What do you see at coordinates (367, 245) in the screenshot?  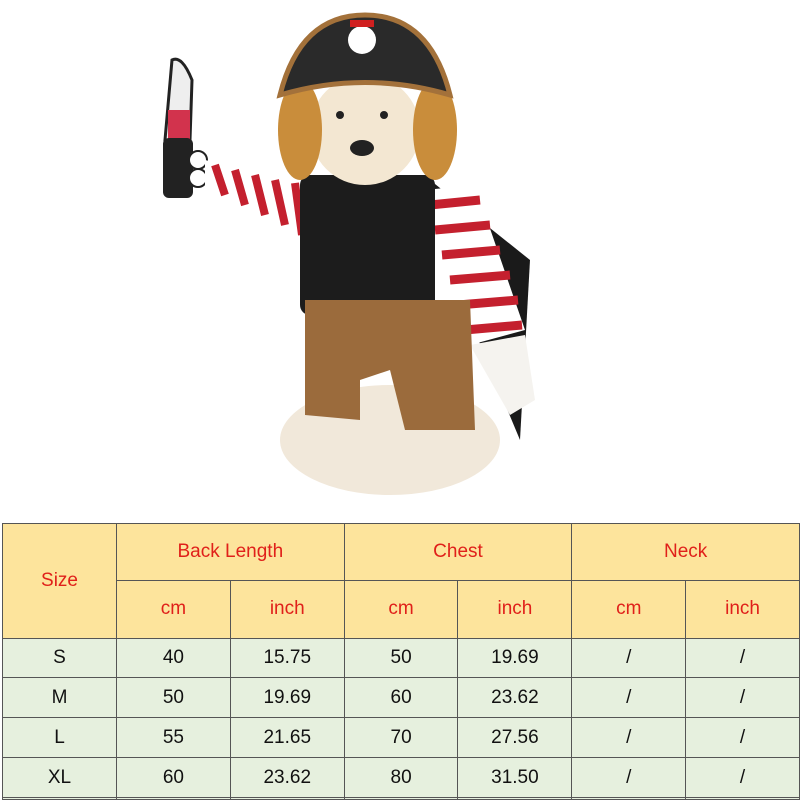 I see `vest` at bounding box center [367, 245].